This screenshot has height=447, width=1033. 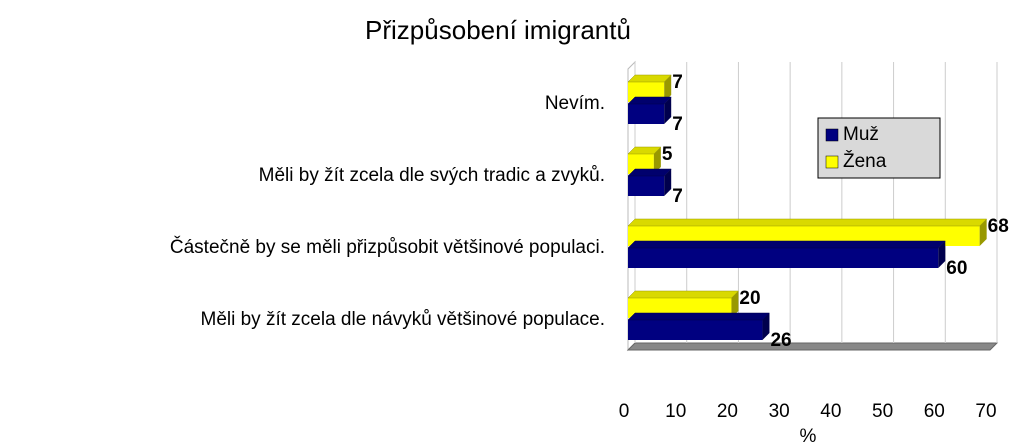 What do you see at coordinates (882, 411) in the screenshot?
I see `x-tick-label: 50` at bounding box center [882, 411].